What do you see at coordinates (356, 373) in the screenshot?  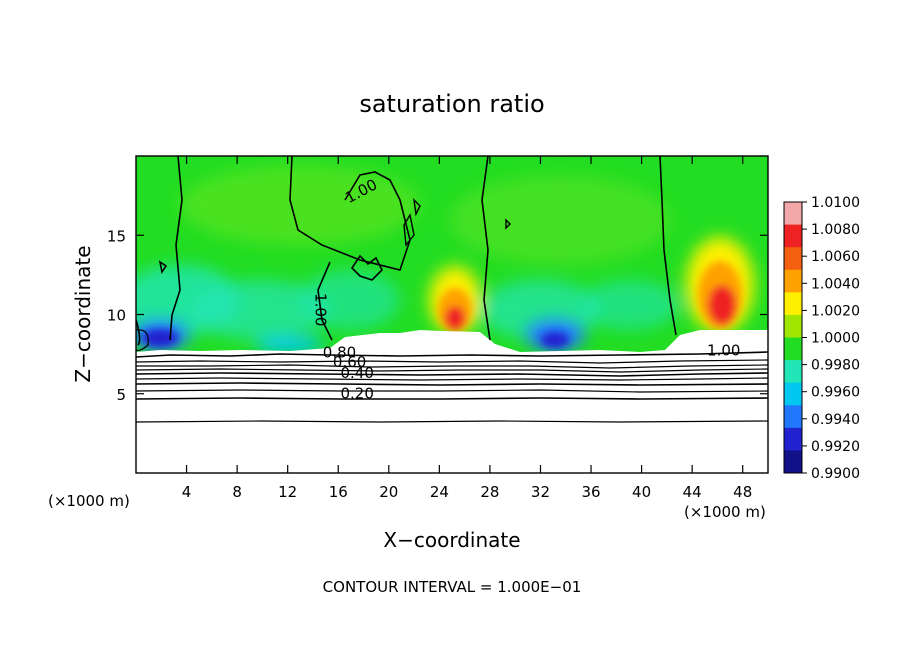 I see `contour-label: 0.40` at bounding box center [356, 373].